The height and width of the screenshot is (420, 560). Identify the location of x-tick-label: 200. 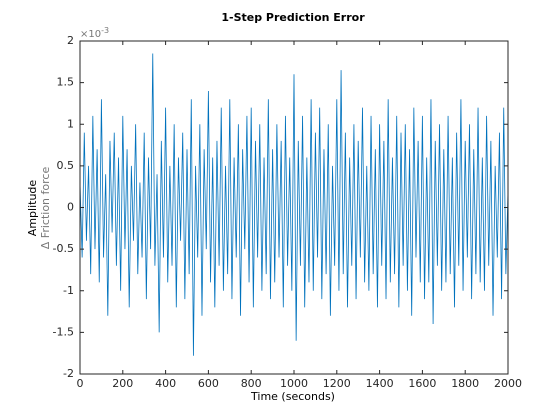
(122, 383).